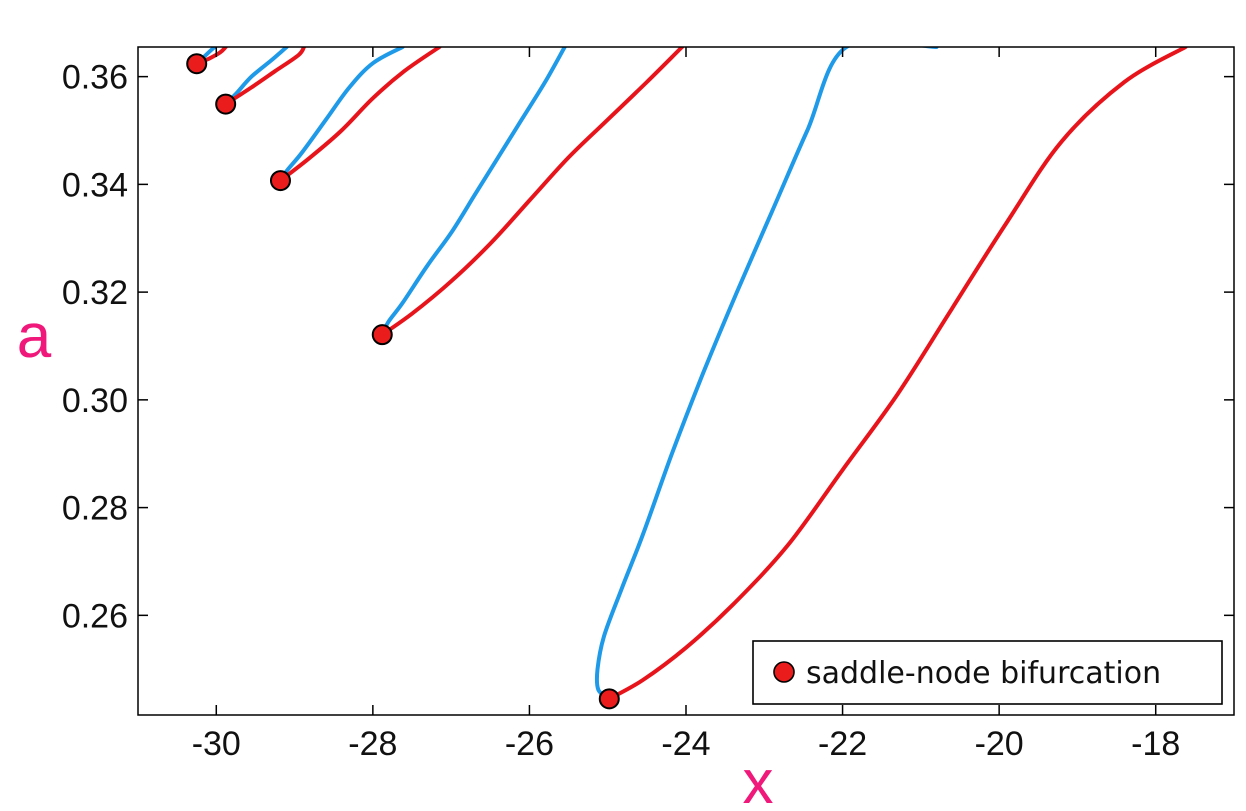 The height and width of the screenshot is (811, 1246). Describe the element at coordinates (95, 509) in the screenshot. I see `y-tick-label: 0.28` at that location.